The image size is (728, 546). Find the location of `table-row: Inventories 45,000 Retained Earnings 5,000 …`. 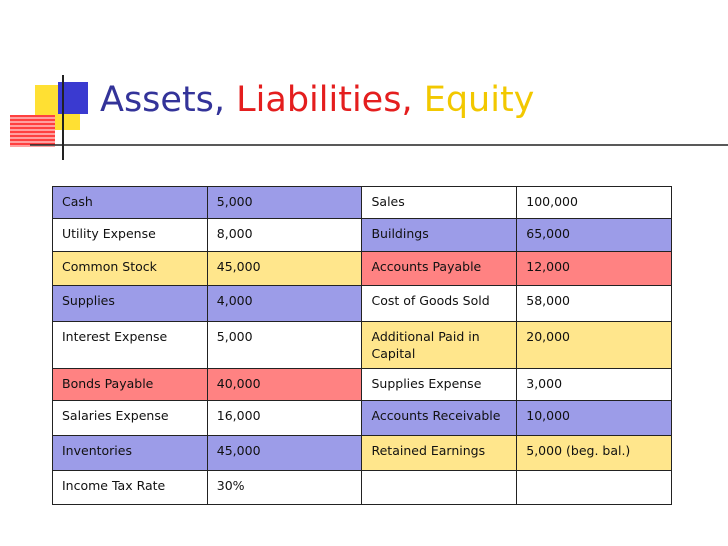

table-row: Inventories 45,000 Retained Earnings 5,000 … is located at coordinates (362, 453).